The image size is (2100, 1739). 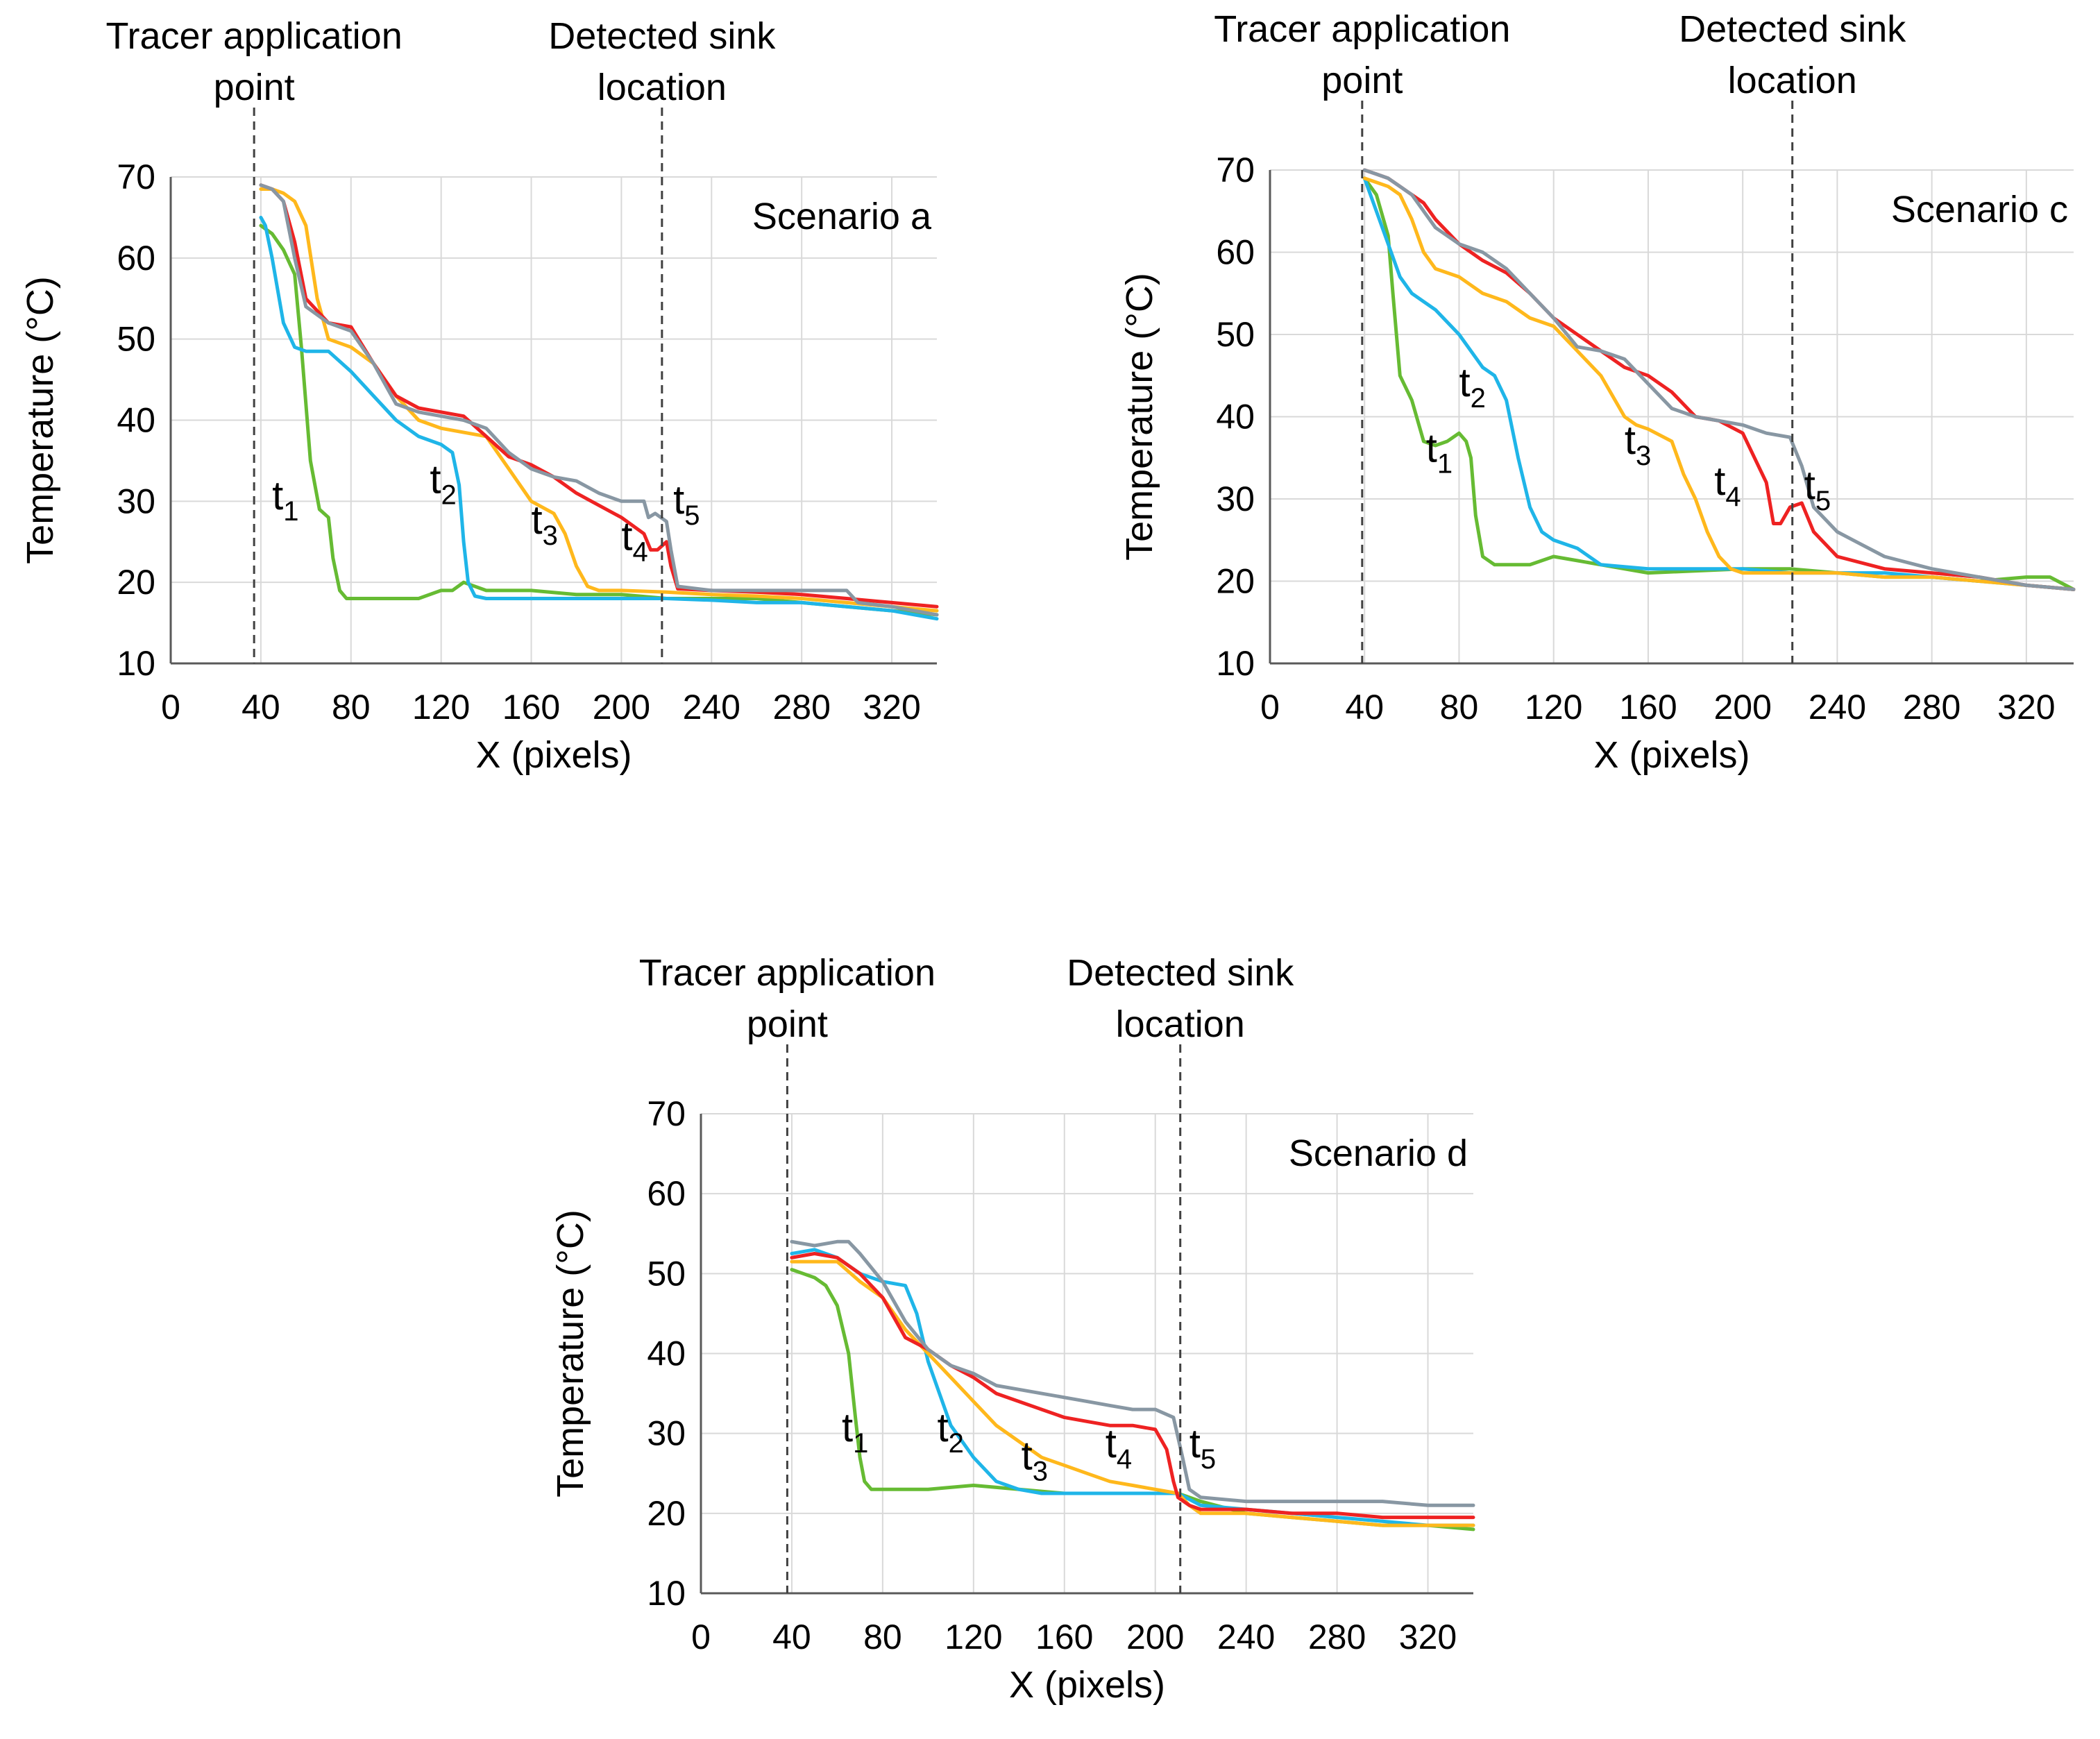 I want to click on scenario-label: Scenario c, so click(x=1979, y=209).